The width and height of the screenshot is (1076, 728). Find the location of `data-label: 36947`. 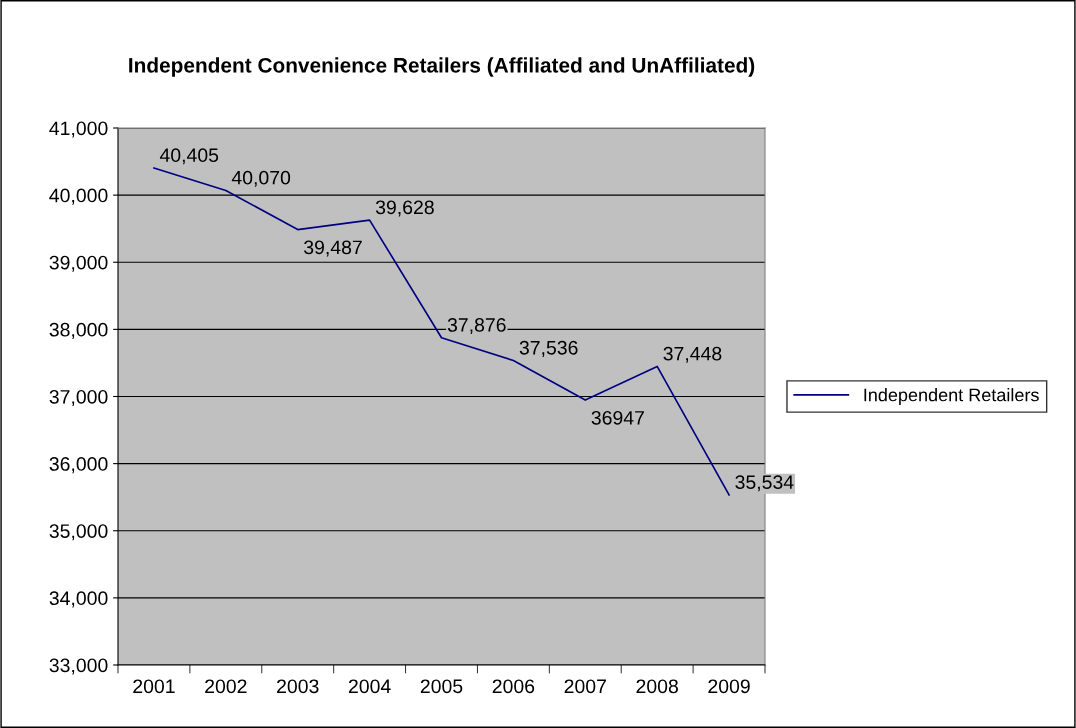

data-label: 36947 is located at coordinates (617, 417).